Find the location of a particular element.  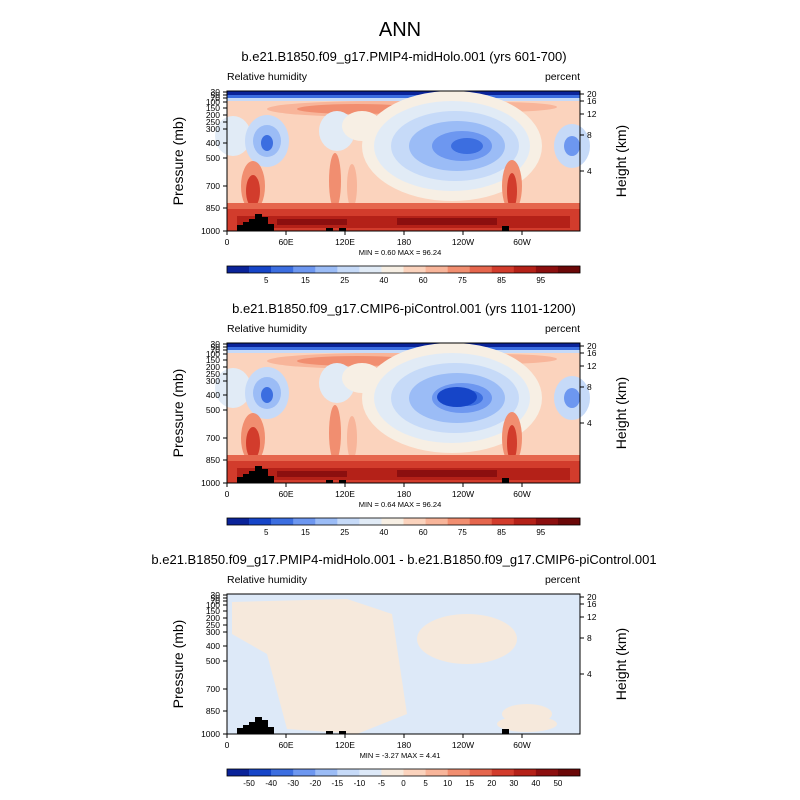

y-tick-label: 50 is located at coordinates (216, 347).